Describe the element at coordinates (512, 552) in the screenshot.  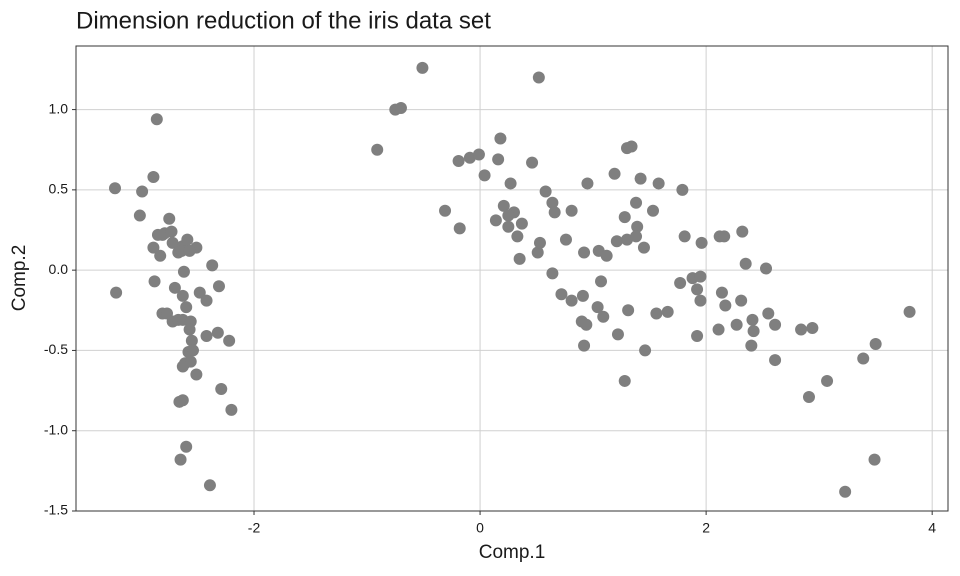
I see `x-axis-label: Comp.1` at that location.